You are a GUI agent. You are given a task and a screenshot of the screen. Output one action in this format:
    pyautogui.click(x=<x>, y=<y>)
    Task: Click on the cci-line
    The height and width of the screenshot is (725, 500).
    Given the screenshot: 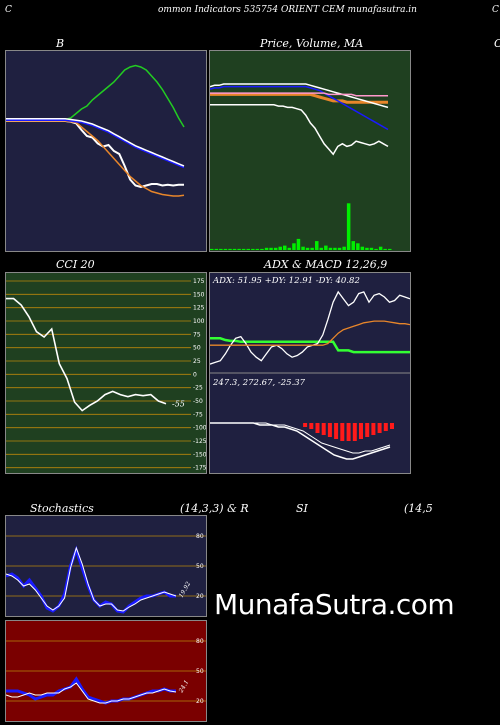 What is the action you would take?
    pyautogui.click(x=86, y=354)
    